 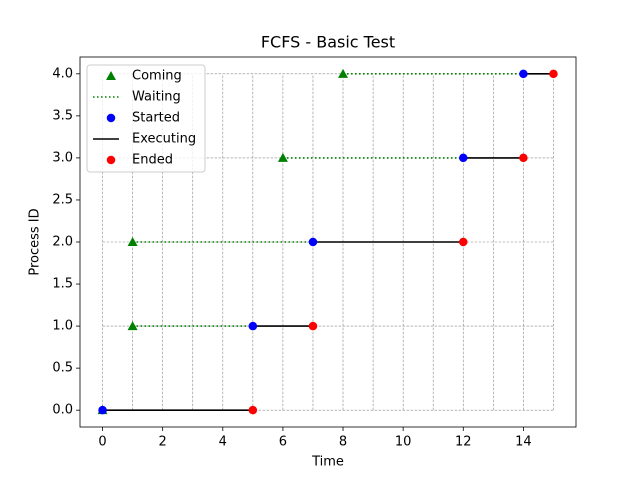 I want to click on x-tick-label: 4, so click(x=223, y=442).